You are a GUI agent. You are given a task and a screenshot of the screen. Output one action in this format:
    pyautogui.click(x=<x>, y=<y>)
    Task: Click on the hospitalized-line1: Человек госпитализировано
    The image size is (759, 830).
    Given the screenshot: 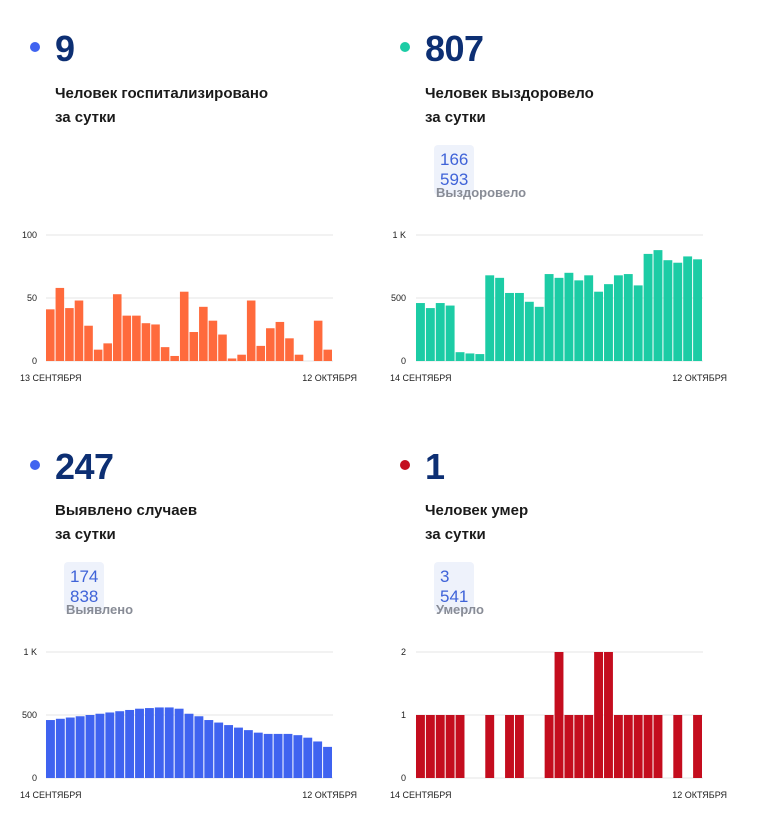 What is the action you would take?
    pyautogui.click(x=162, y=93)
    